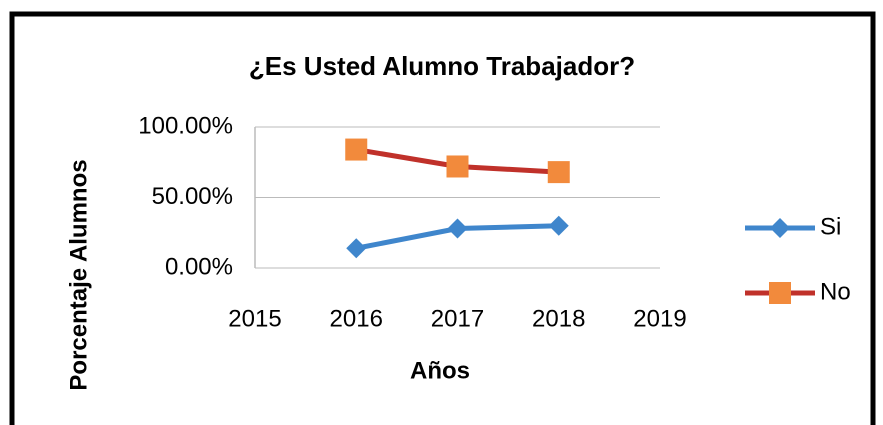  What do you see at coordinates (835, 291) in the screenshot?
I see `legend-label: No` at bounding box center [835, 291].